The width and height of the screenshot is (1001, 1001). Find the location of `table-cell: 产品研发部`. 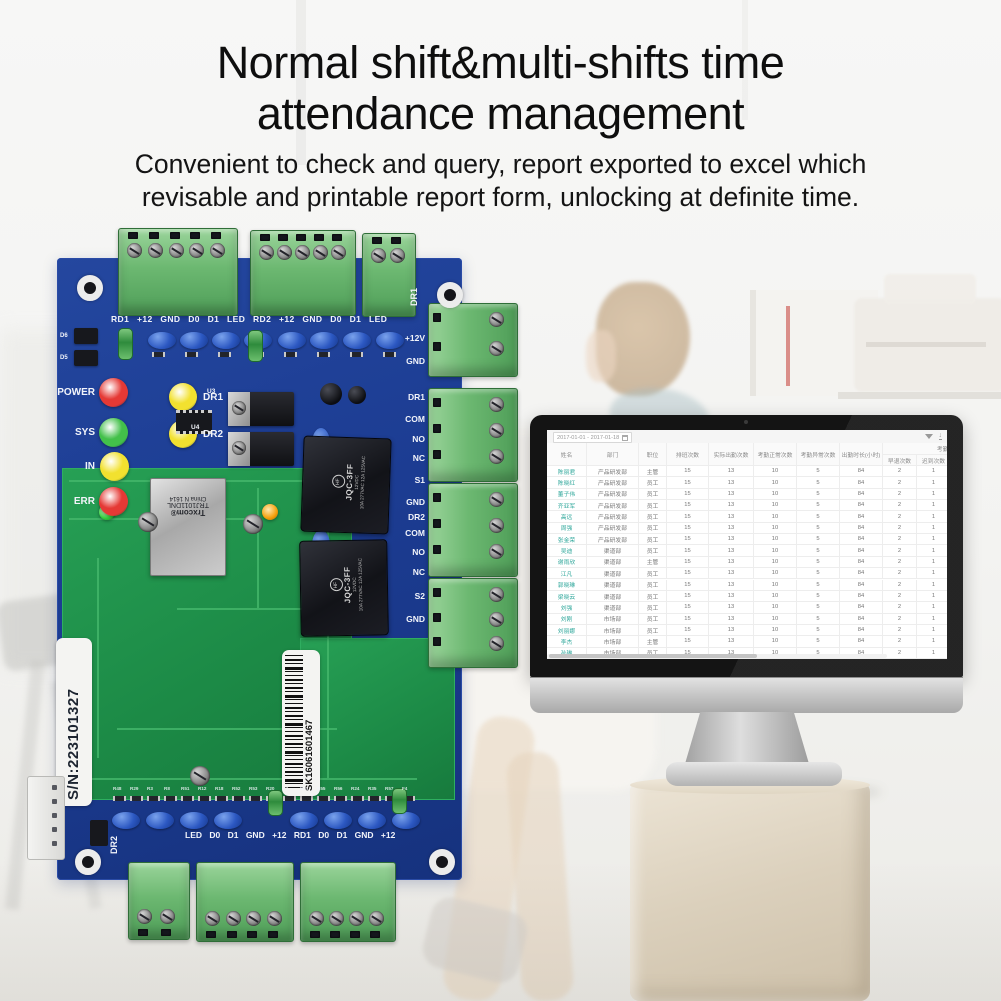

table-cell: 产品研发部 is located at coordinates (613, 517).